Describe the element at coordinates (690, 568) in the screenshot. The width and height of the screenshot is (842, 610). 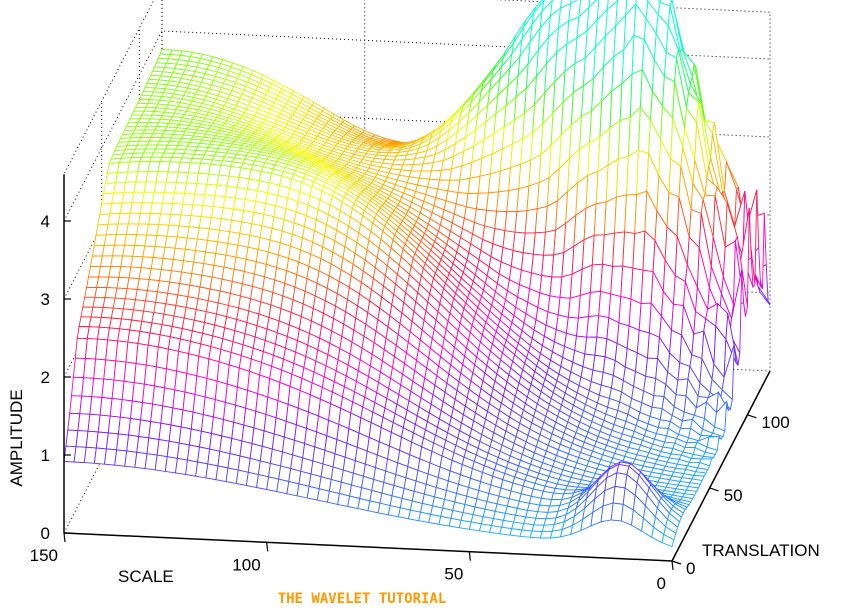
I see `translation-tick-label: 0` at that location.